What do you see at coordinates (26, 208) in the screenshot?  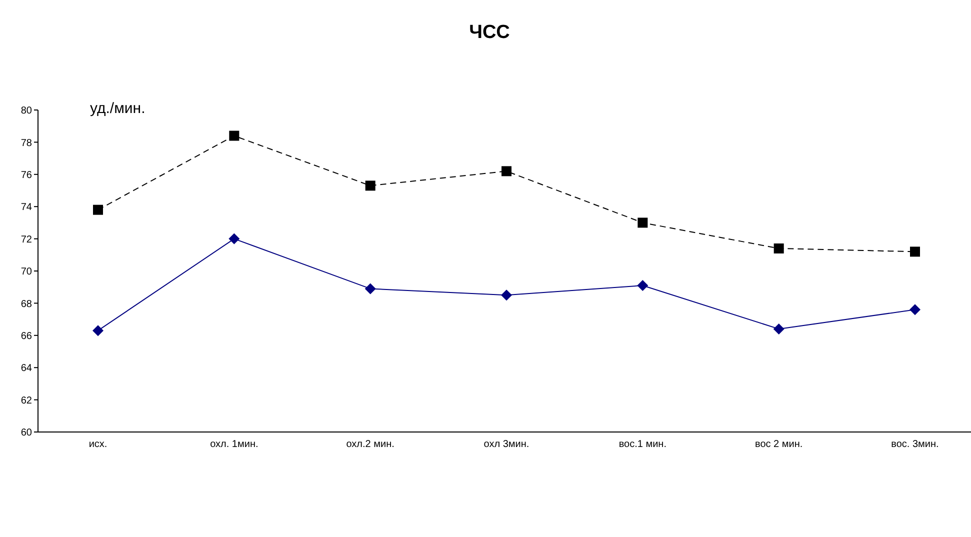 I see `y-tick-label: 74` at bounding box center [26, 208].